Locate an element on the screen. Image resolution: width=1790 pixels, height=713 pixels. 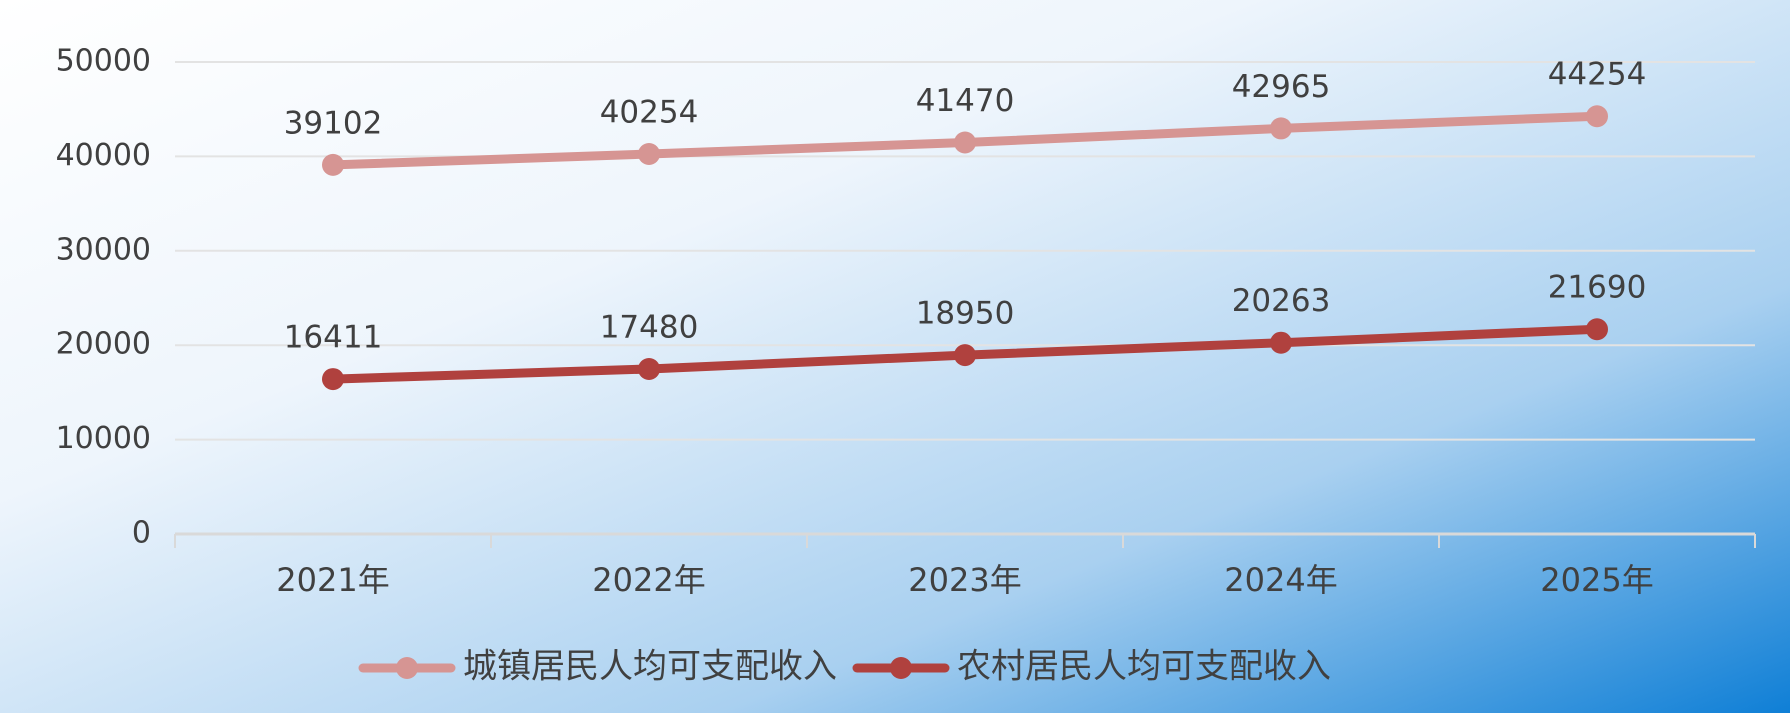
data-label: 42965 is located at coordinates (1281, 87).